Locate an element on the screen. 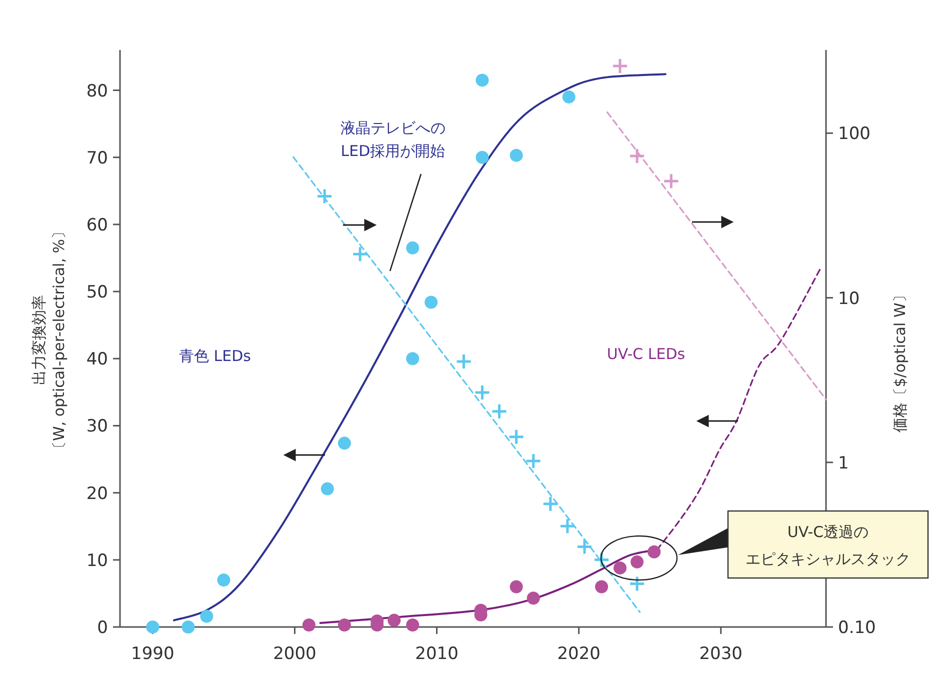 Image resolution: width=935 pixels, height=693 pixels. y-tick-label: 60 is located at coordinates (97, 225).